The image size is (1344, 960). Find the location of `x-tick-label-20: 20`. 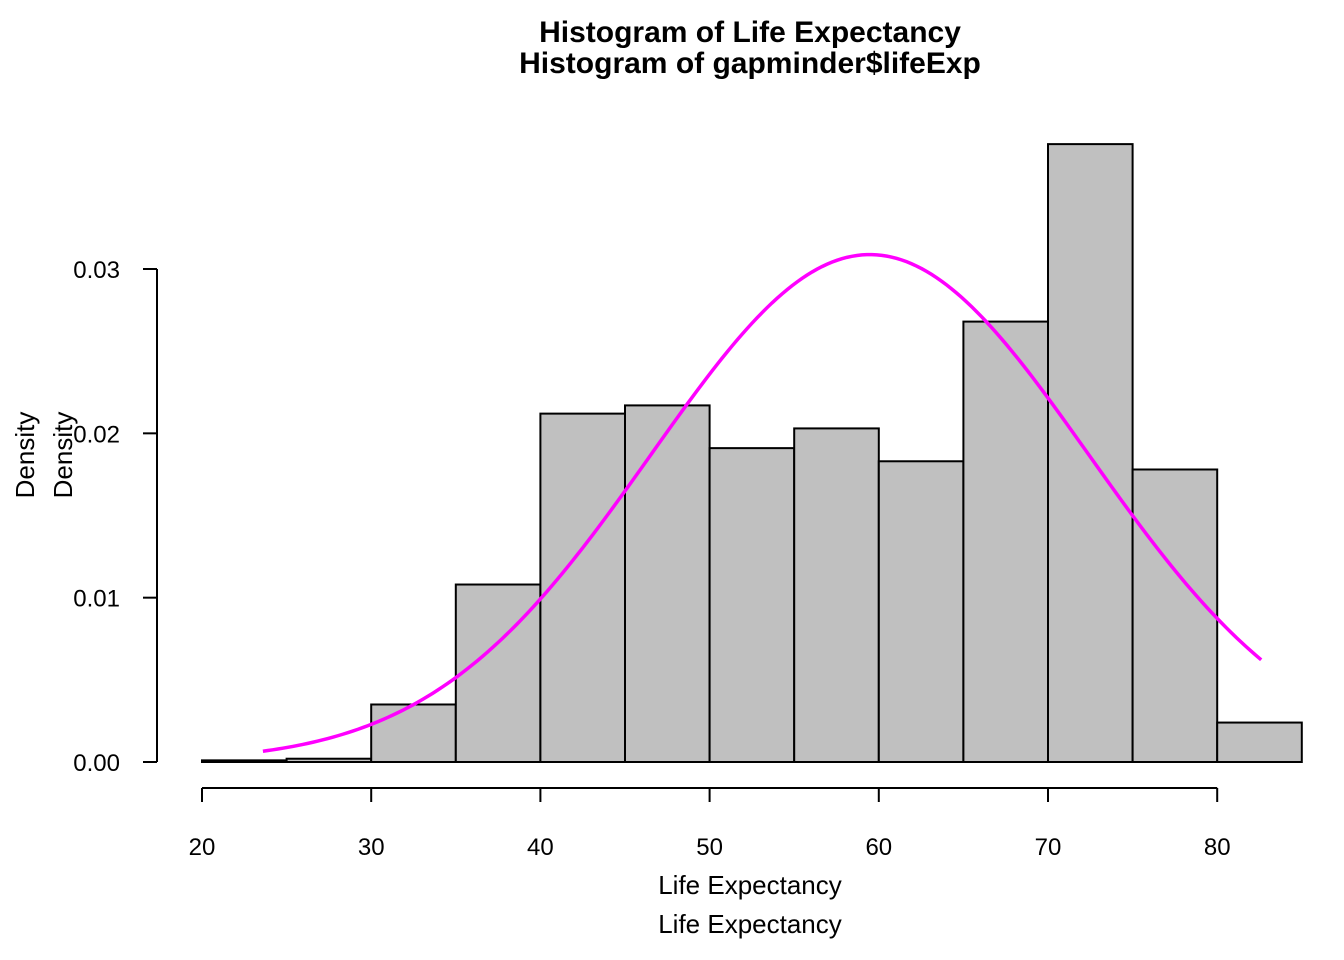

x-tick-label-20: 20 is located at coordinates (202, 847).